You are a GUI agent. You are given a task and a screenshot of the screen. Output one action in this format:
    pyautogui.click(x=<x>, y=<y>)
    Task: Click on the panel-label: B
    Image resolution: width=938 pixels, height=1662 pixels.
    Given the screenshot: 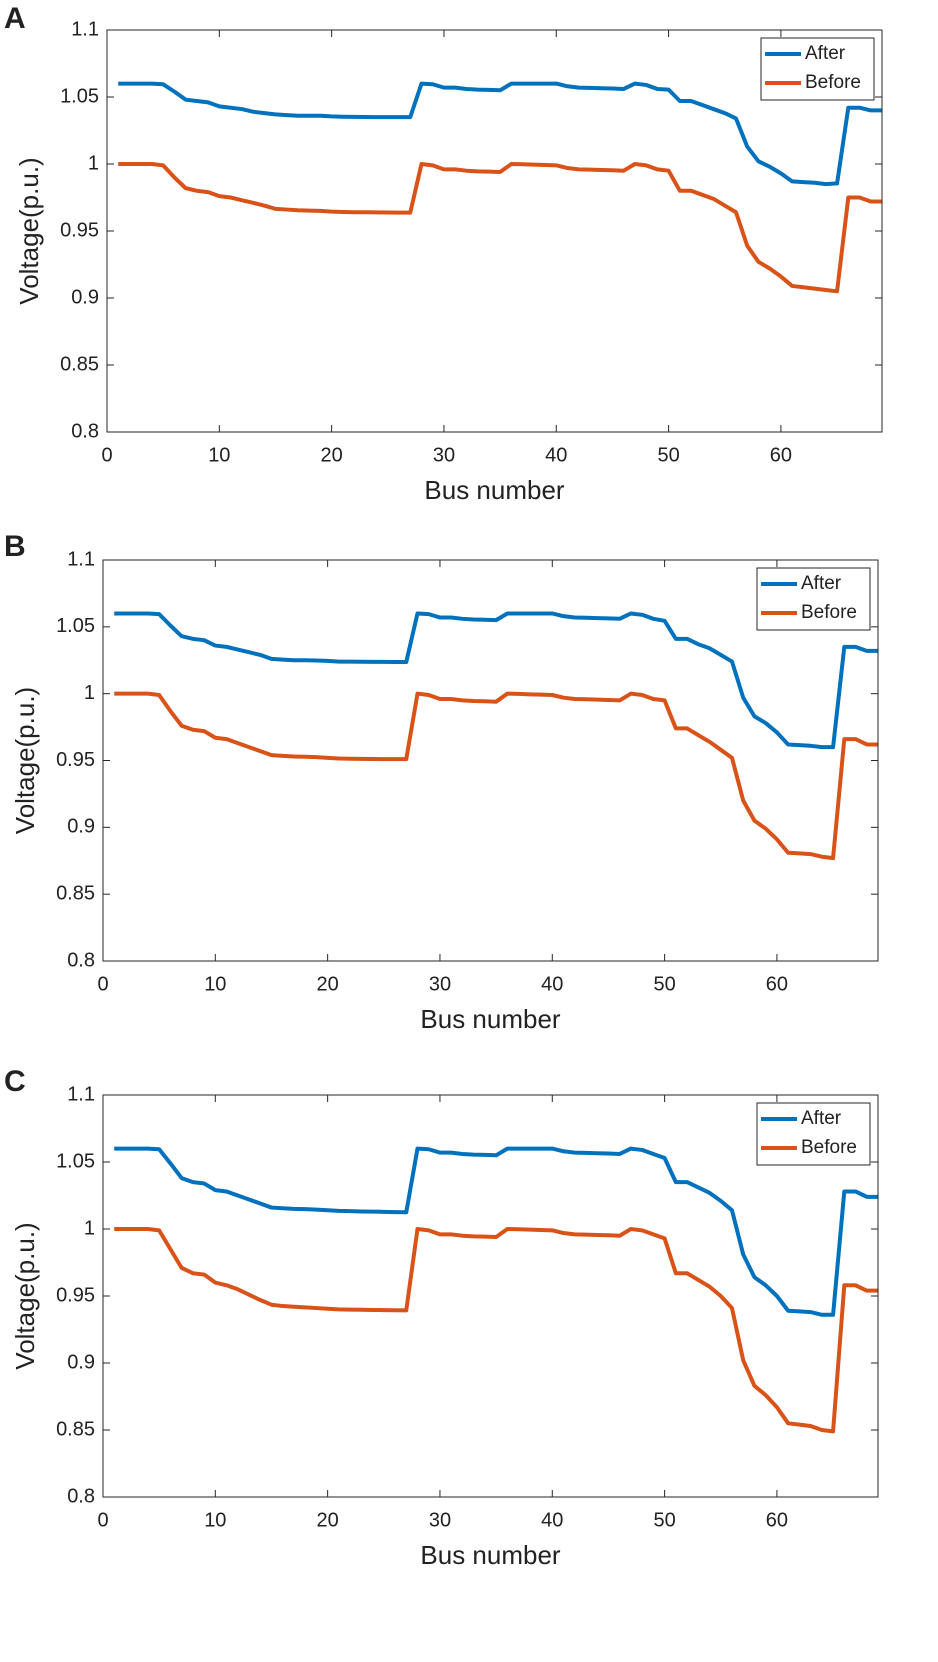 What is the action you would take?
    pyautogui.click(x=15, y=546)
    